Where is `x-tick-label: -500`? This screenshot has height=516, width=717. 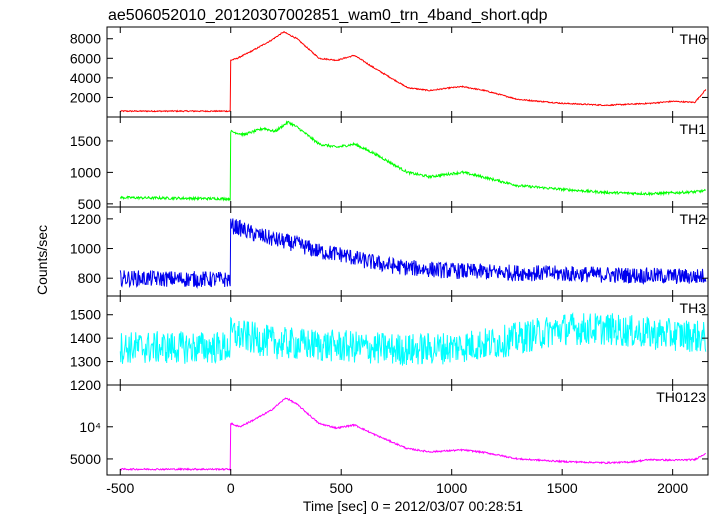 x-tick-label: -500 is located at coordinates (120, 488).